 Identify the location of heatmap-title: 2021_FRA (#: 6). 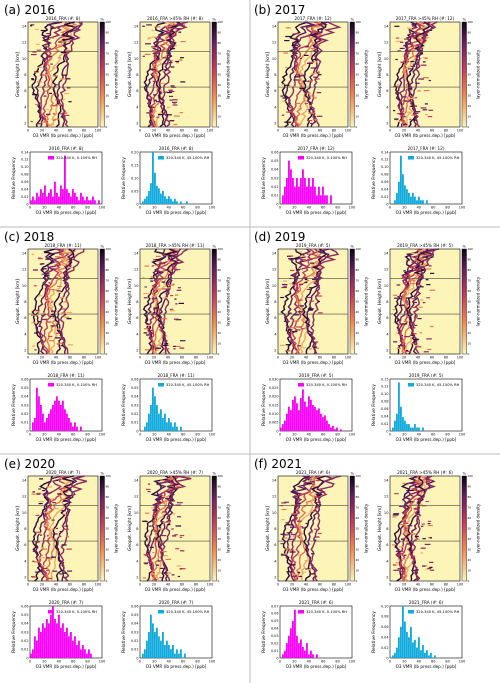
(313, 472).